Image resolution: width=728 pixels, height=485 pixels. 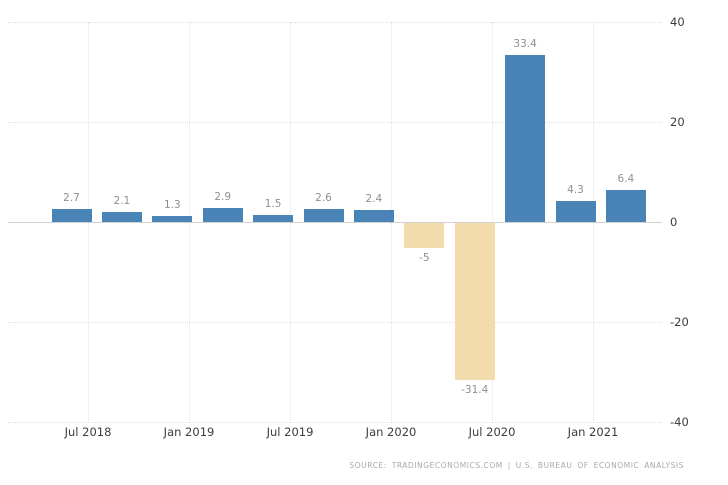 I want to click on bar-value-label: 1.5, so click(x=273, y=203).